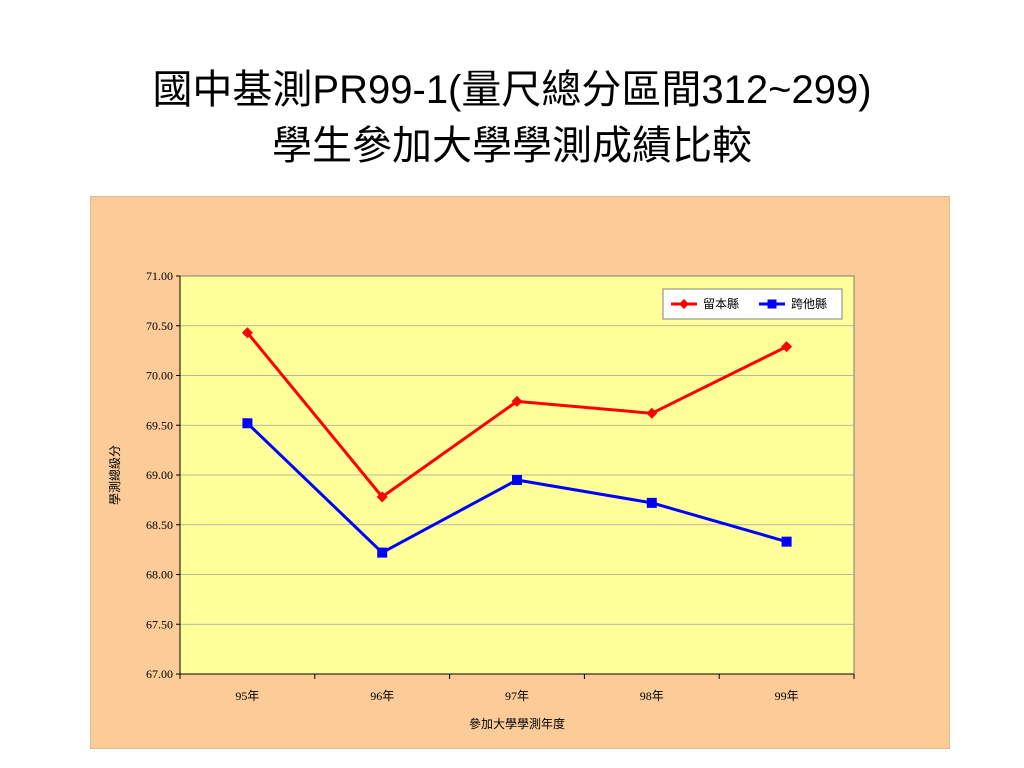  Describe the element at coordinates (159, 525) in the screenshot. I see `y-tick-label: 68.50` at that location.